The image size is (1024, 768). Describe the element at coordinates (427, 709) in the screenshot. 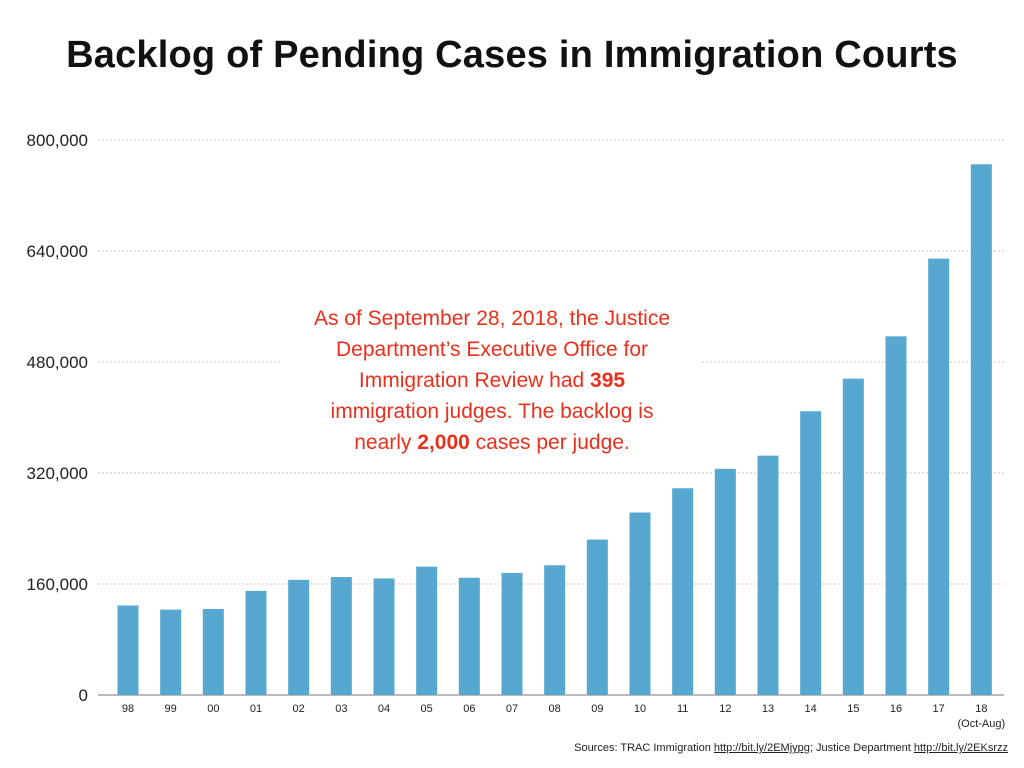

I see `x-tick-label: 05` at that location.